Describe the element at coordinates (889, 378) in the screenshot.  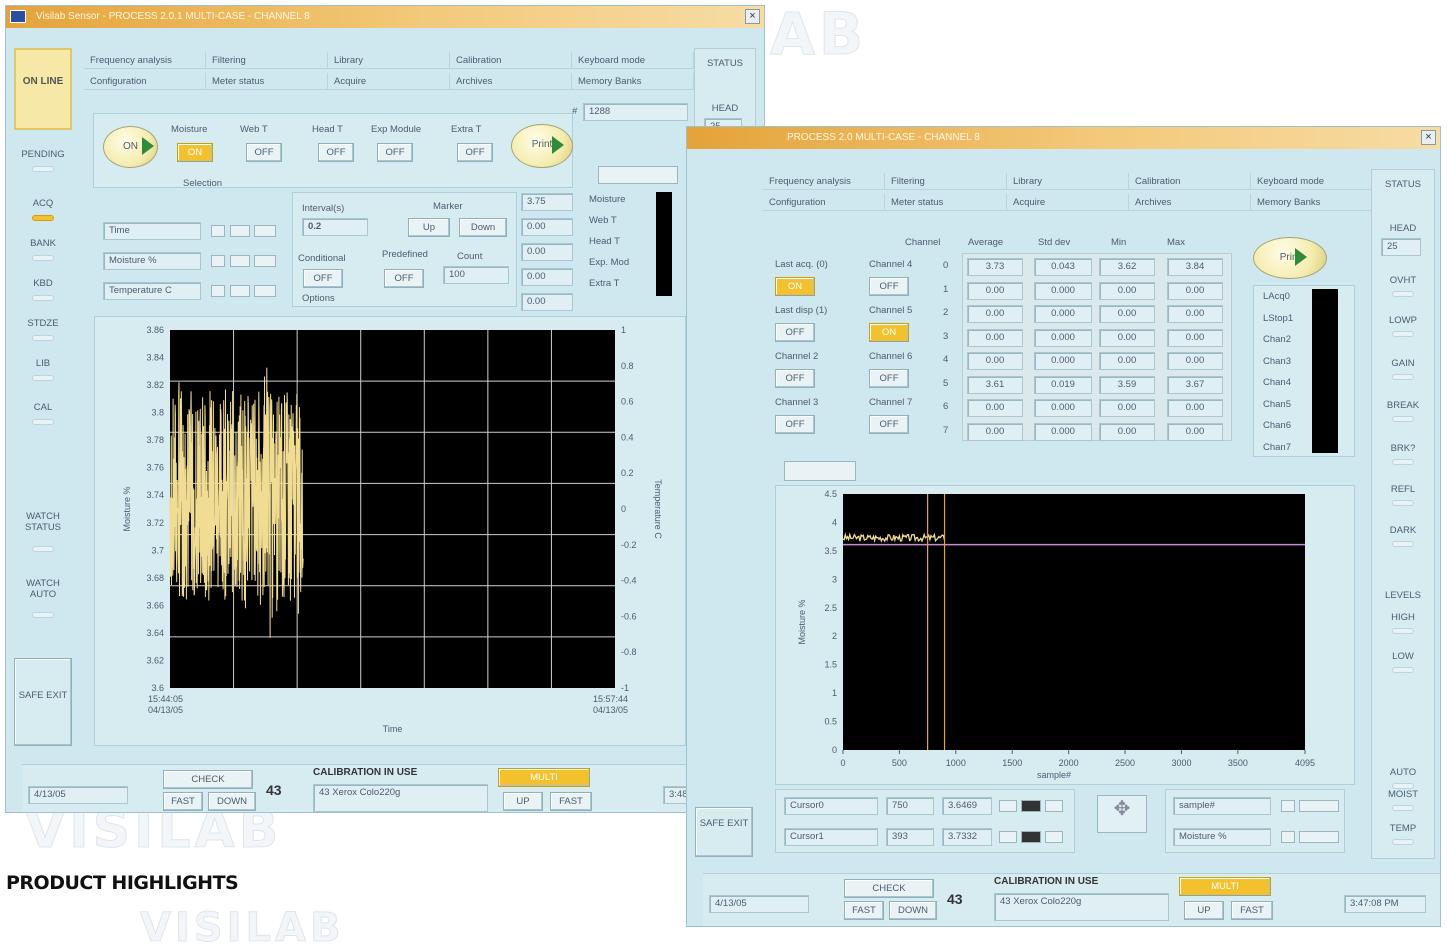
I see `mid-channel-button-2: OFF` at that location.